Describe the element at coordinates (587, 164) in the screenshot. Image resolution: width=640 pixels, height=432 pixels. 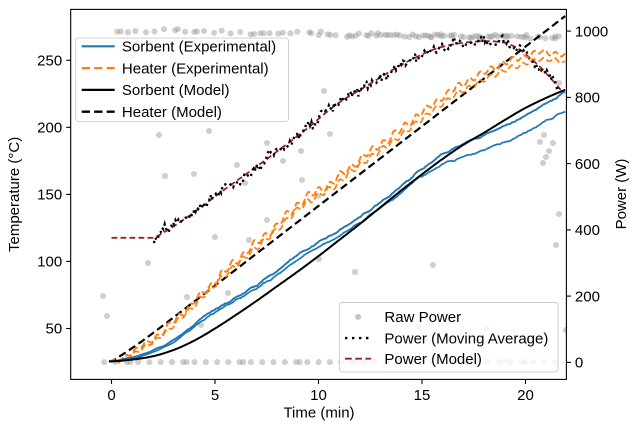
I see `svg-text: 600` at that location.